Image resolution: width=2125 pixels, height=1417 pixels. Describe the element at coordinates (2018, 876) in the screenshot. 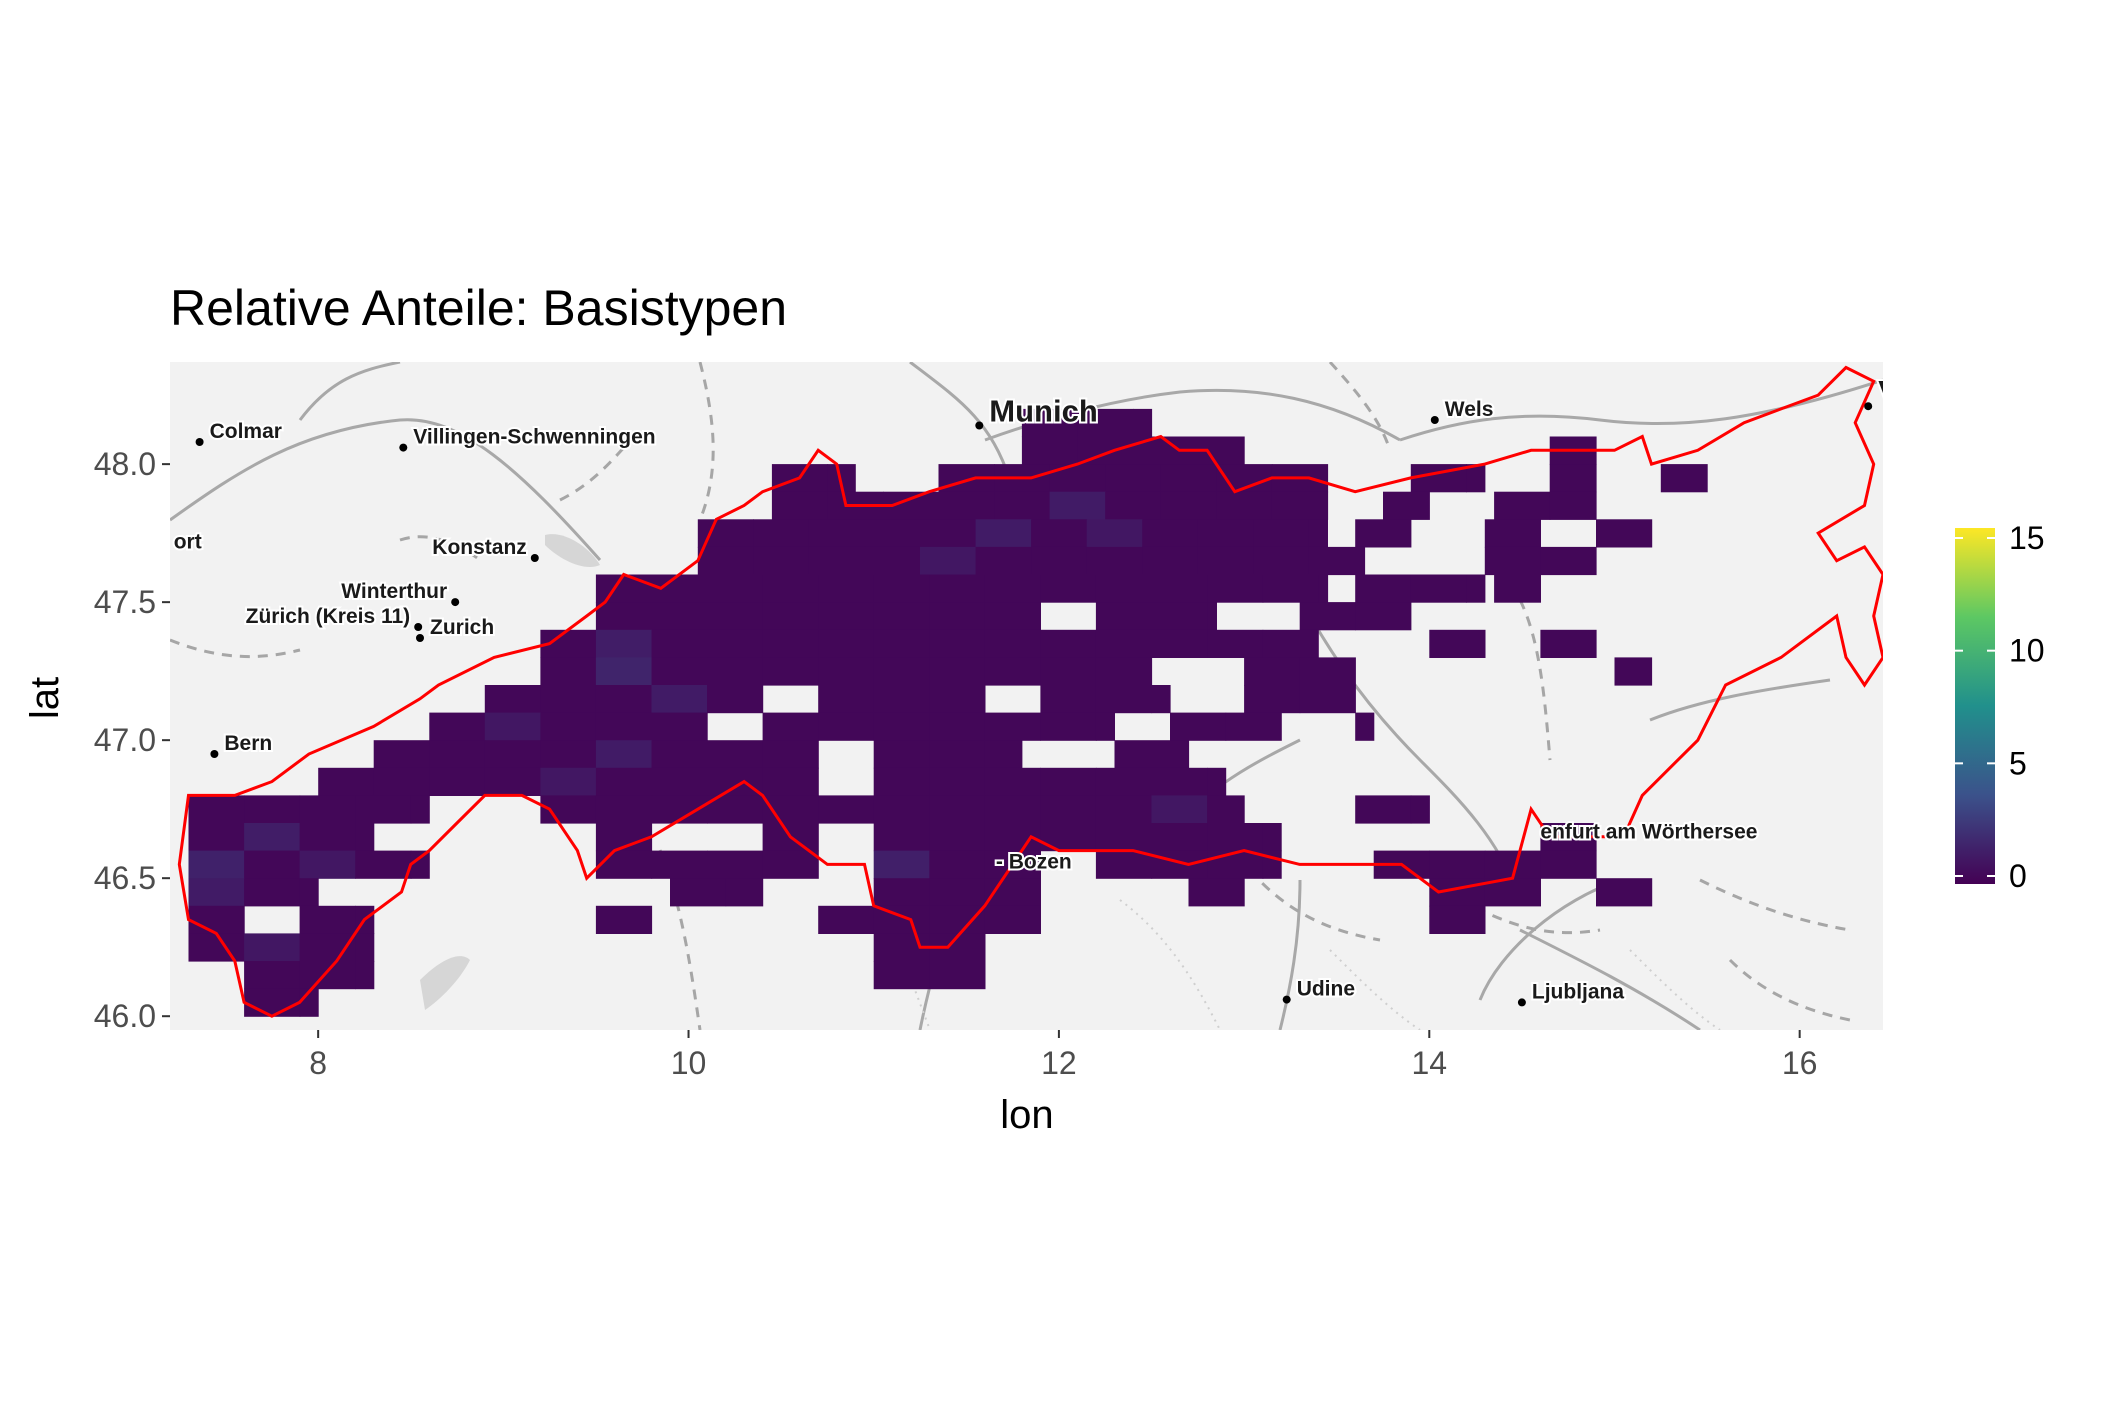

I see `colorbar-tick-label: 0` at that location.